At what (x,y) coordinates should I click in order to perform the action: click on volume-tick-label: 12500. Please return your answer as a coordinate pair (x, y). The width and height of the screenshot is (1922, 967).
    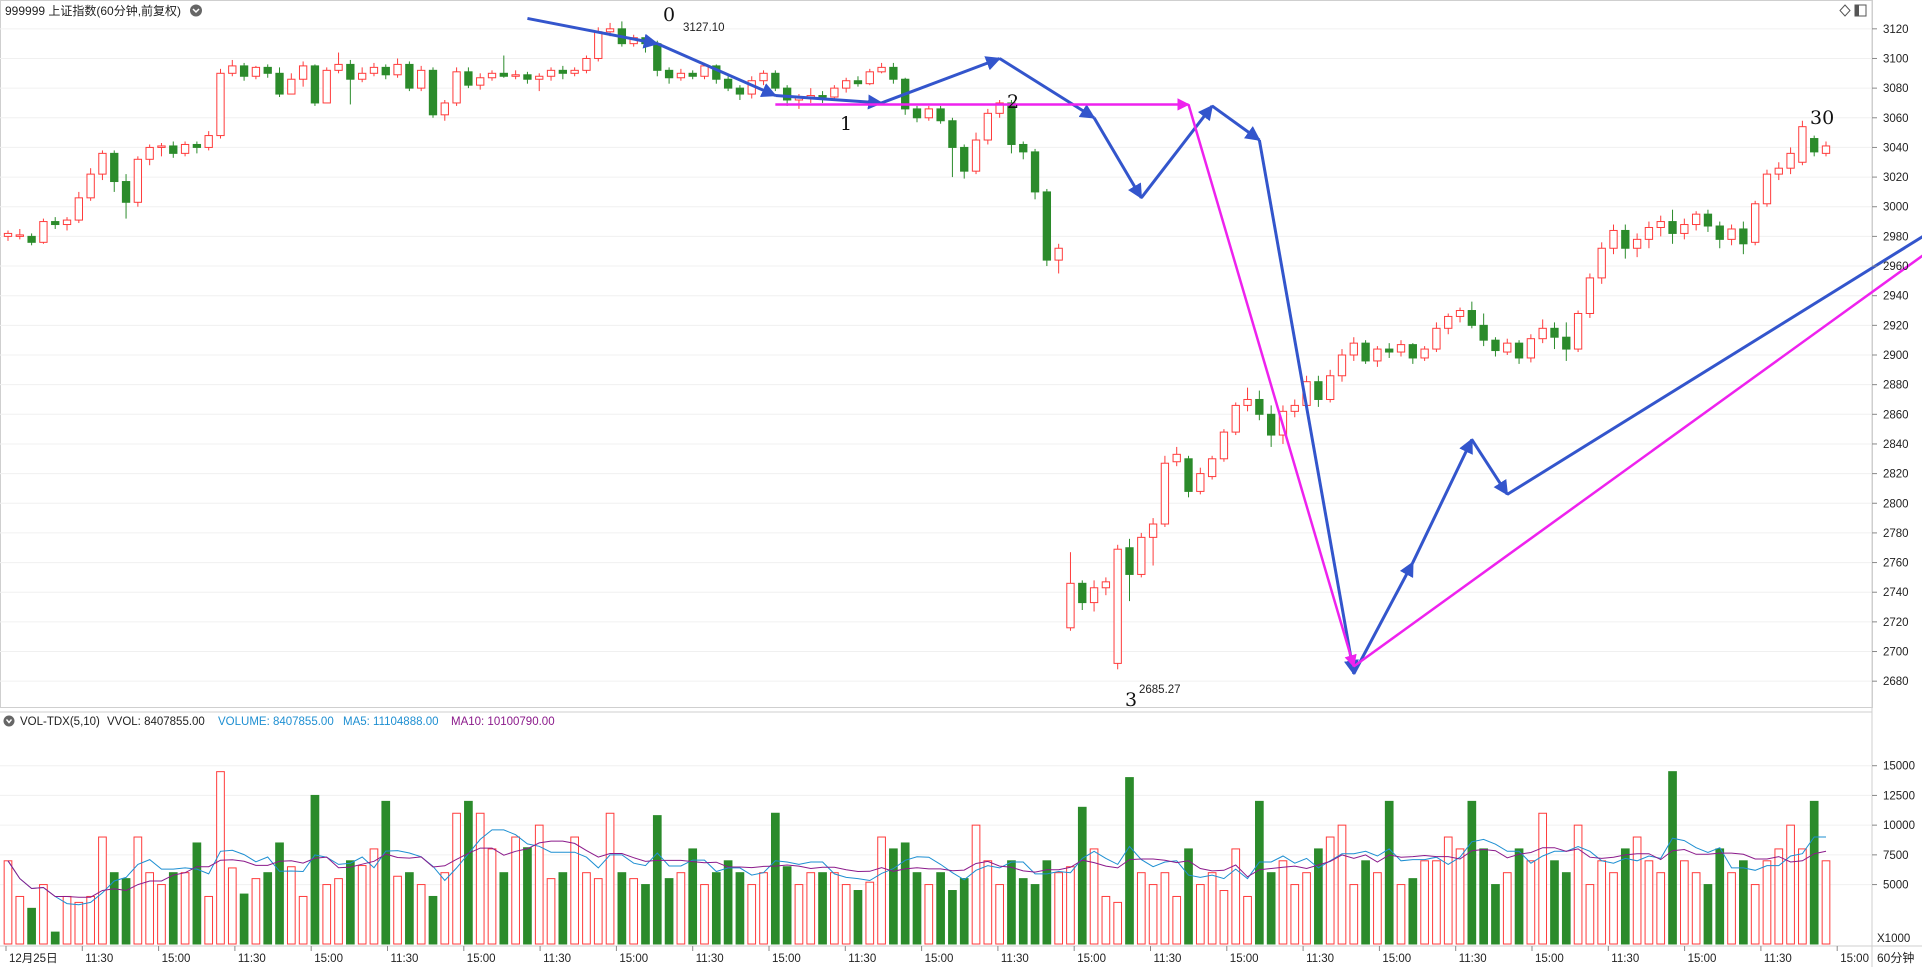
    Looking at the image, I should click on (1899, 796).